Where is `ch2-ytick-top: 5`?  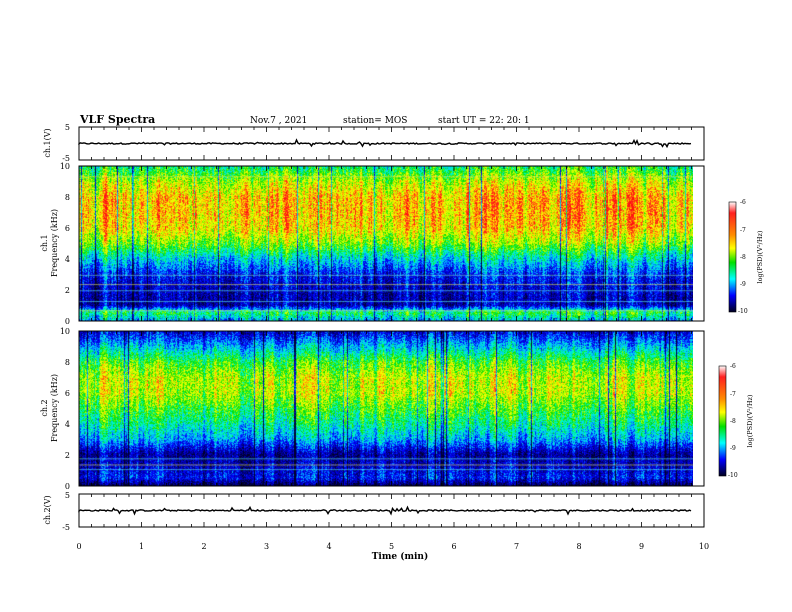 ch2-ytick-top: 5 is located at coordinates (67, 495).